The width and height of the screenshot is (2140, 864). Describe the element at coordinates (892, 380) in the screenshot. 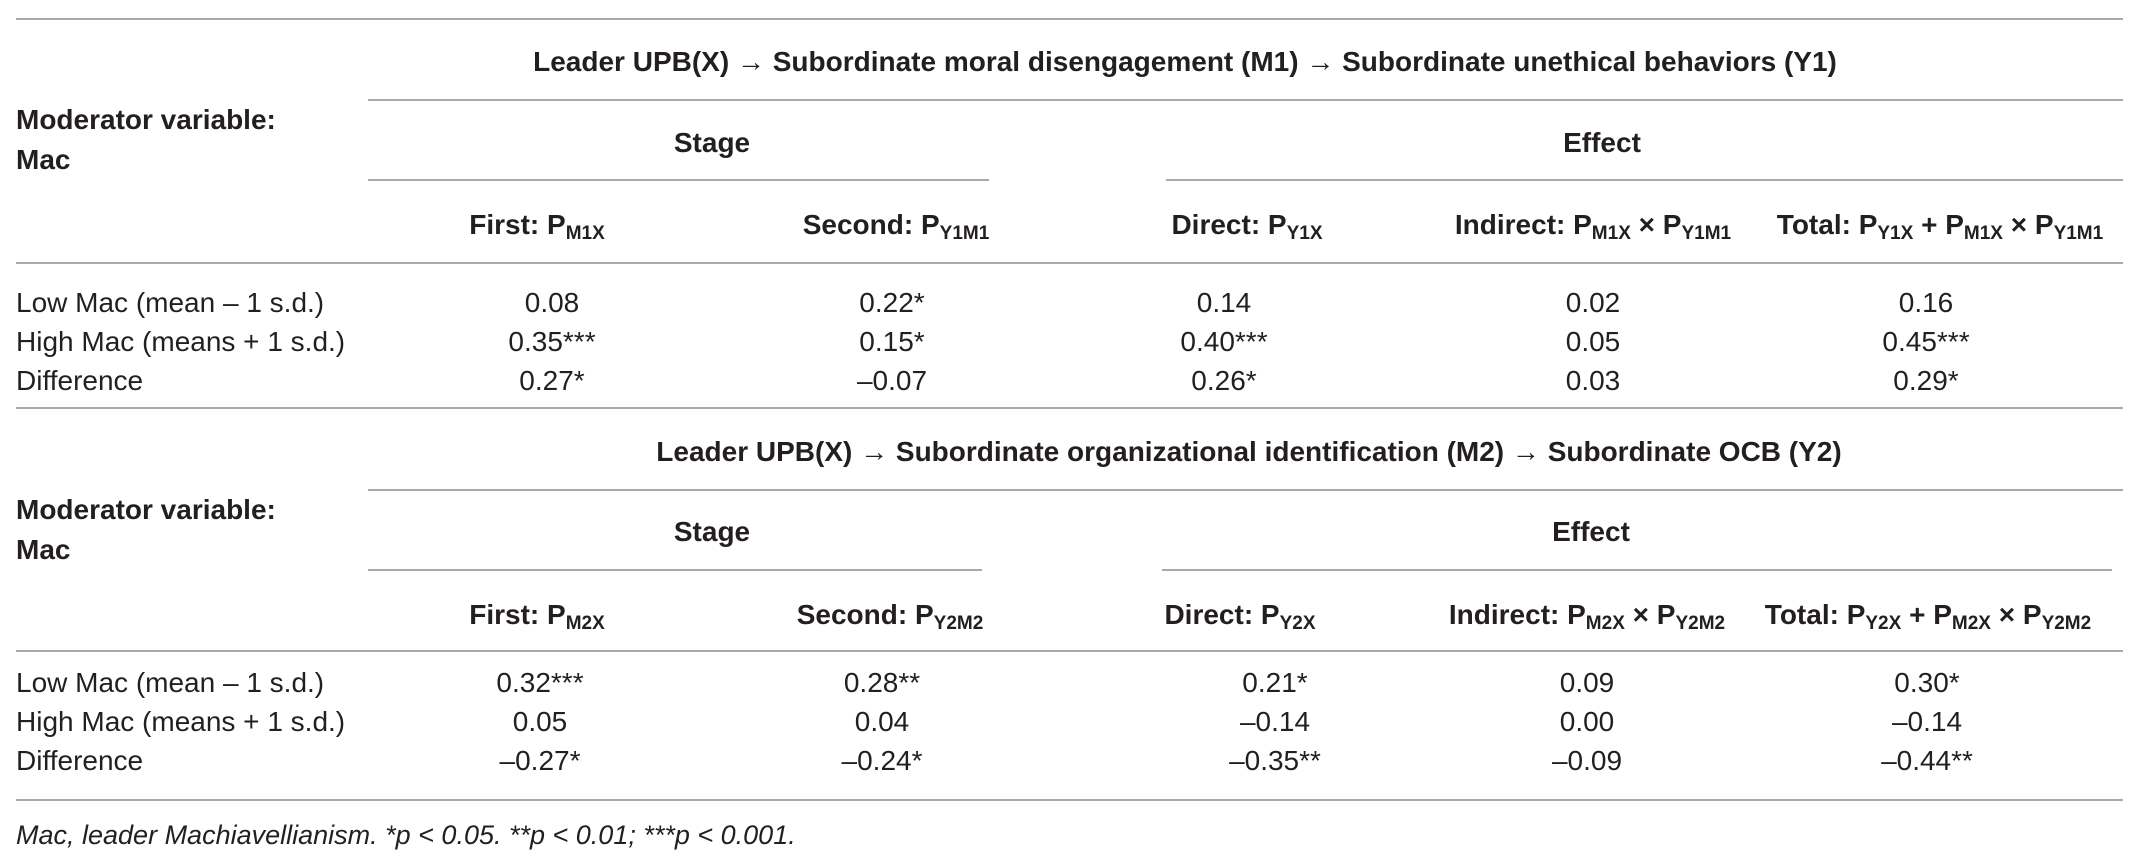

I see `table-cell: –0.07` at that location.